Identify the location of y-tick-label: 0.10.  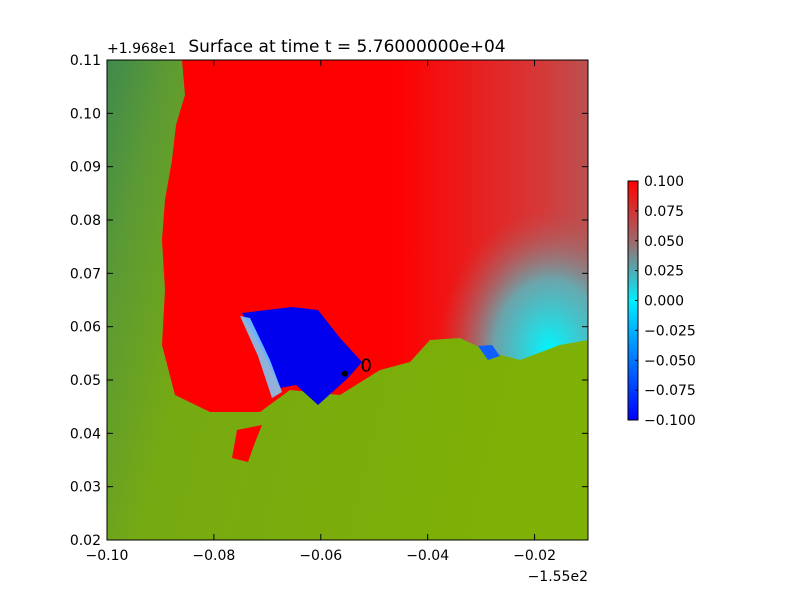
(85, 114).